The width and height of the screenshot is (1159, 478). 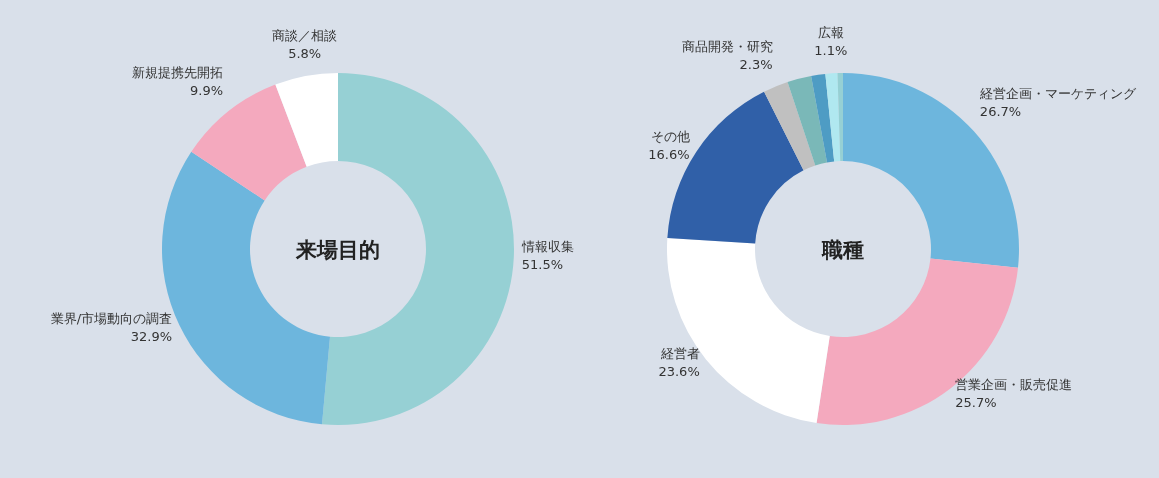 What do you see at coordinates (1000, 112) in the screenshot?
I see `data-label: 26.7%` at bounding box center [1000, 112].